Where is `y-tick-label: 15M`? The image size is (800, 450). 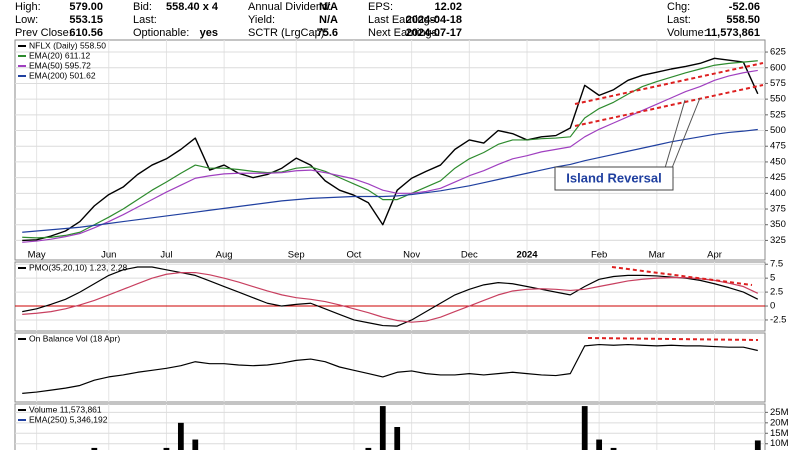 y-tick-label: 15M is located at coordinates (779, 433).